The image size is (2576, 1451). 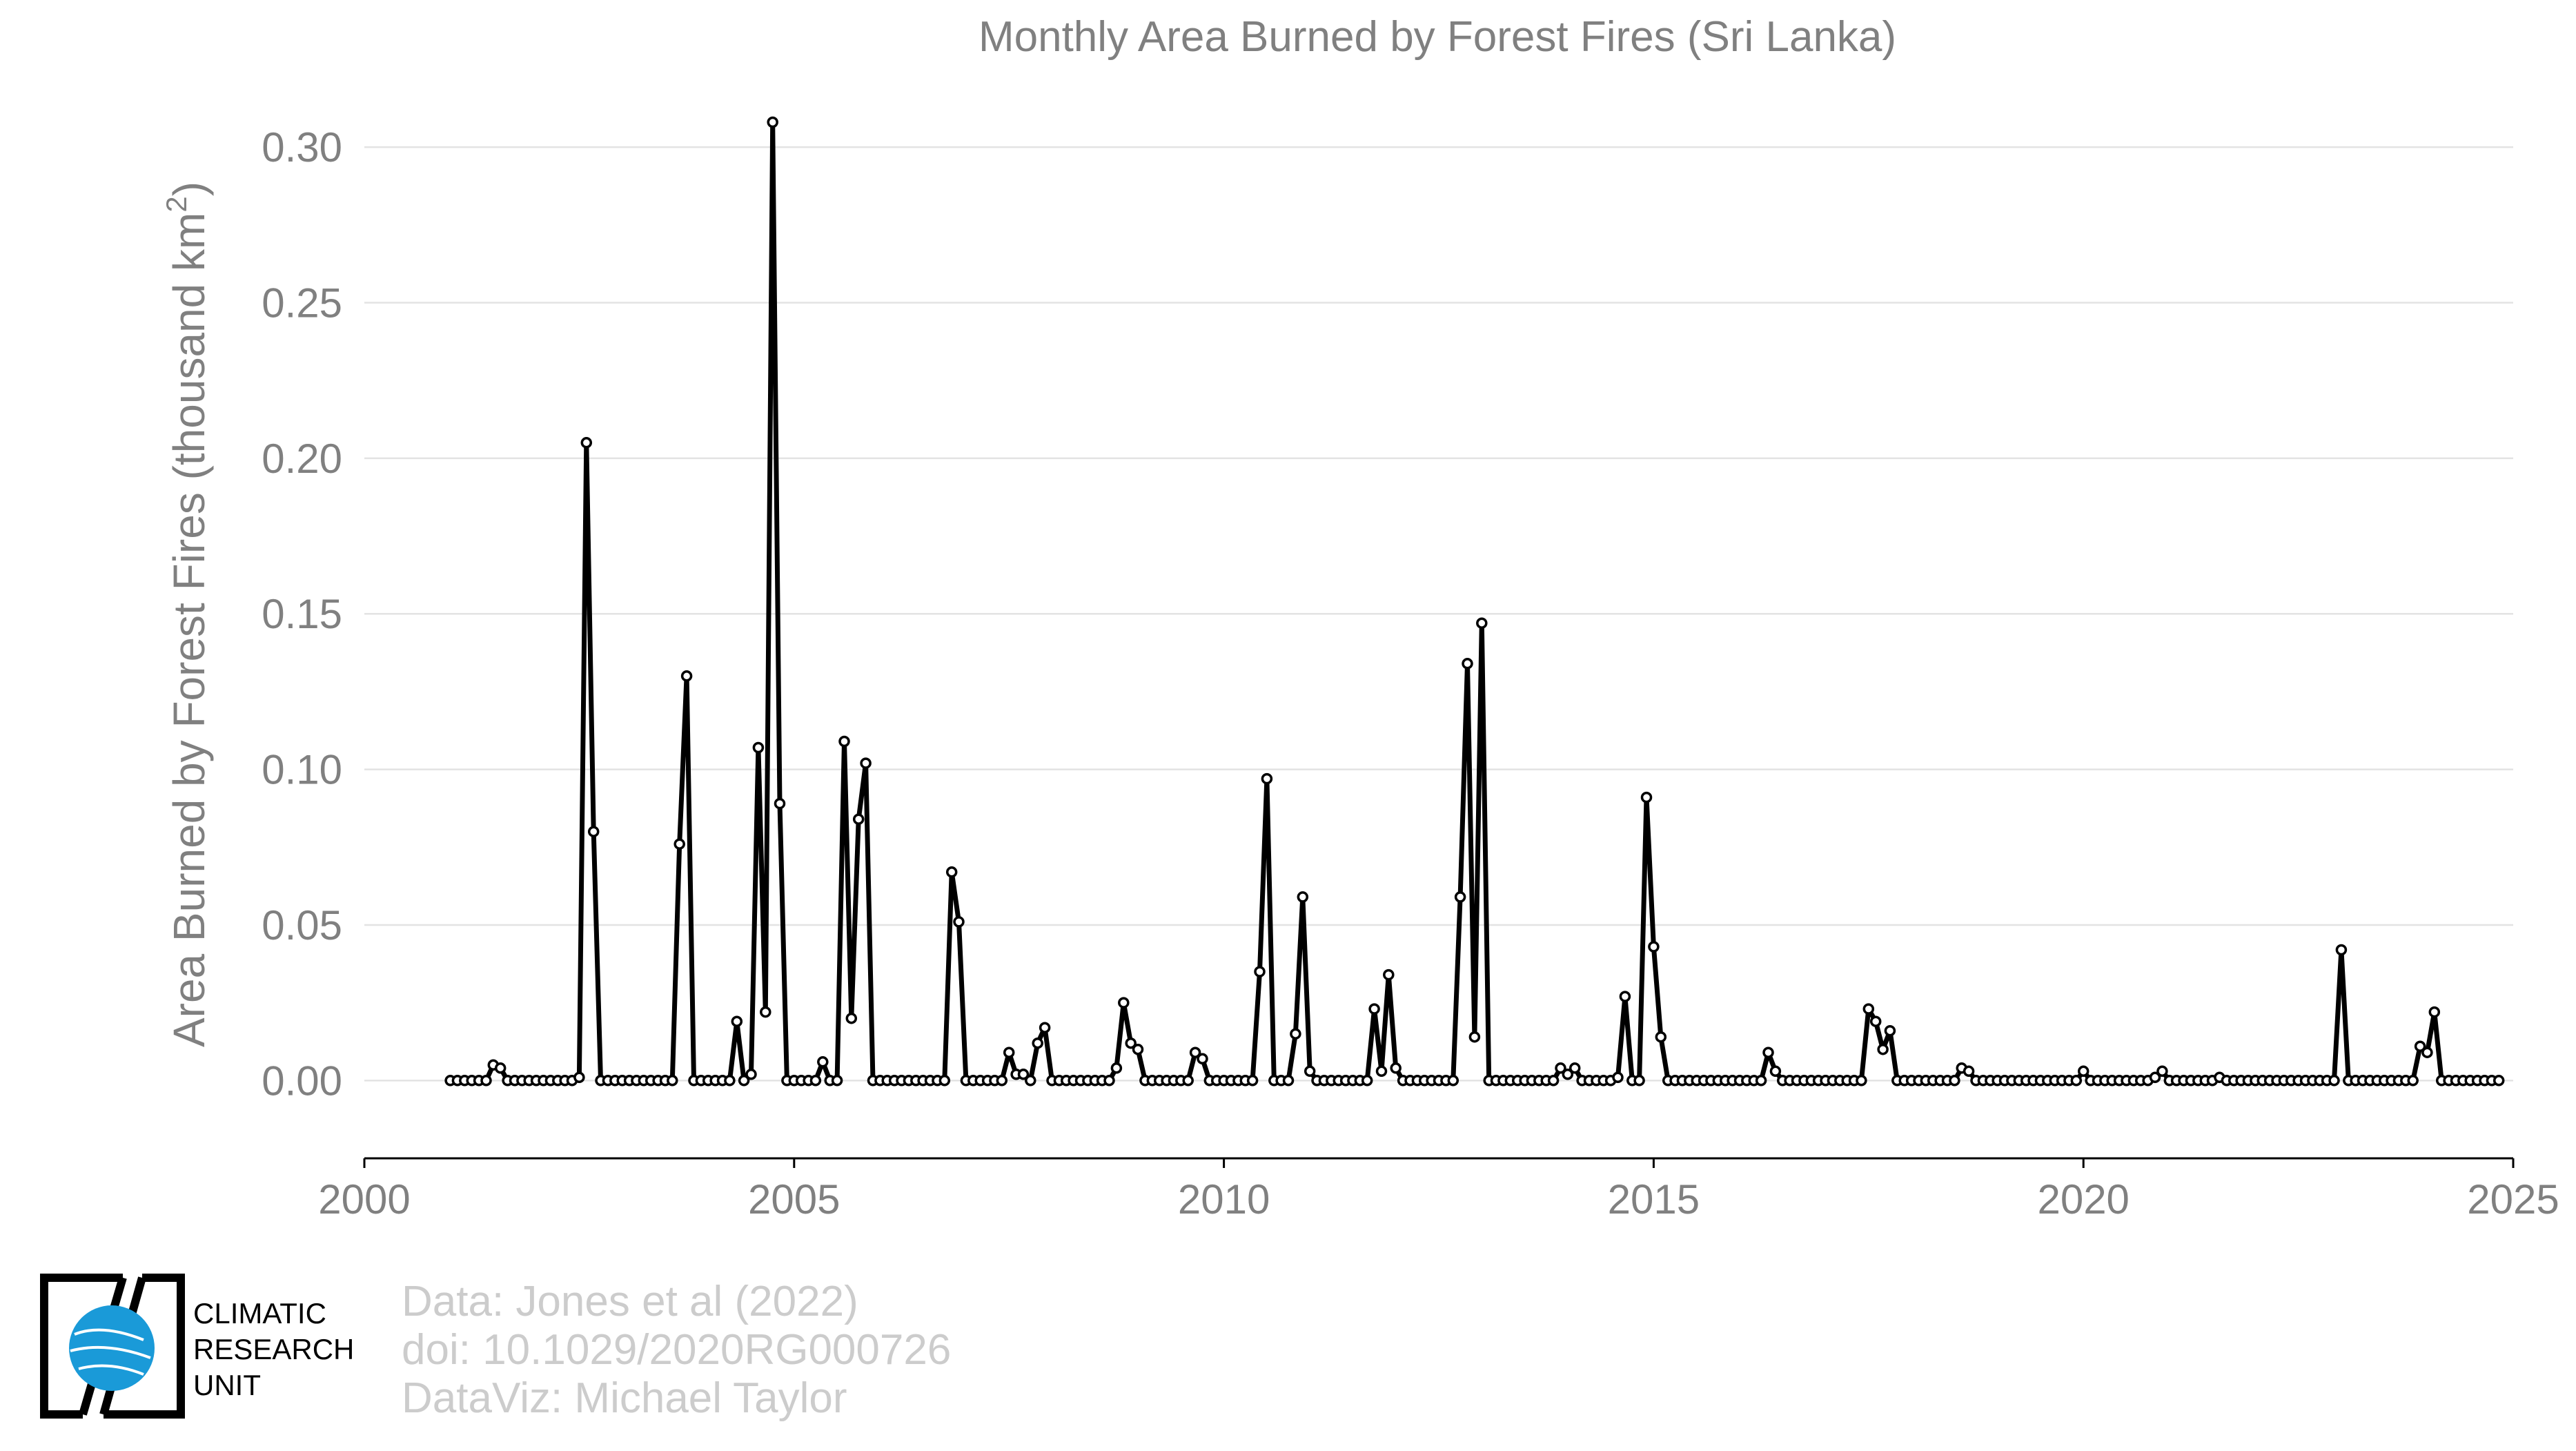 What do you see at coordinates (302, 925) in the screenshot?
I see `y-tick-label: 0.05` at bounding box center [302, 925].